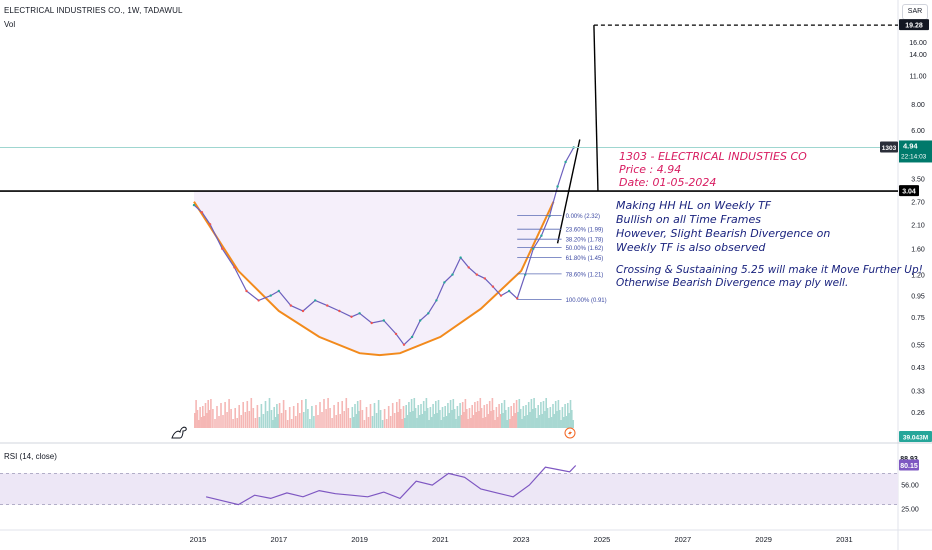  Describe the element at coordinates (918, 346) in the screenshot. I see `y-tick-label: 0.55` at that location.